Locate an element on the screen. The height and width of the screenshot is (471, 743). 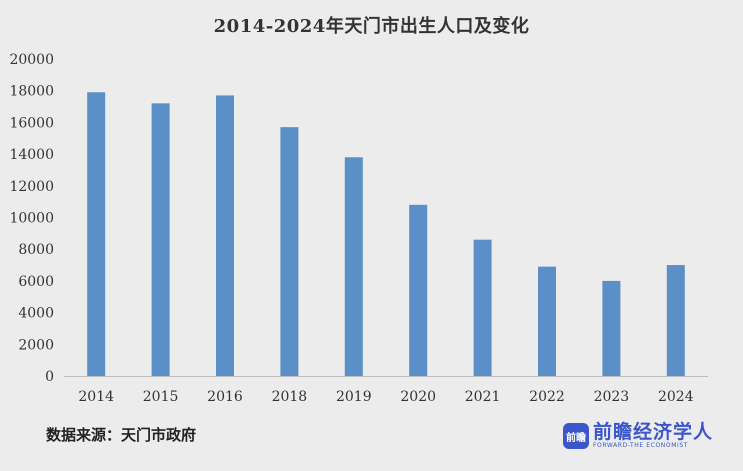
bar-2024 is located at coordinates (675, 320).